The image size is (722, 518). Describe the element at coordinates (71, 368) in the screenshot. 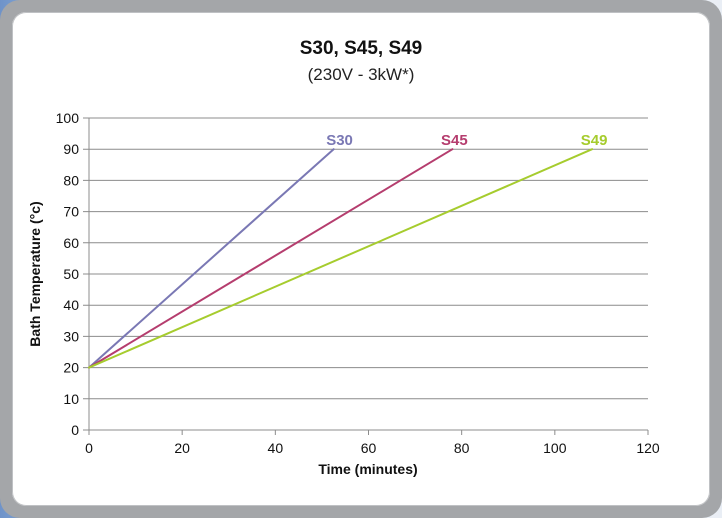

I see `y-tick-label: 20` at that location.